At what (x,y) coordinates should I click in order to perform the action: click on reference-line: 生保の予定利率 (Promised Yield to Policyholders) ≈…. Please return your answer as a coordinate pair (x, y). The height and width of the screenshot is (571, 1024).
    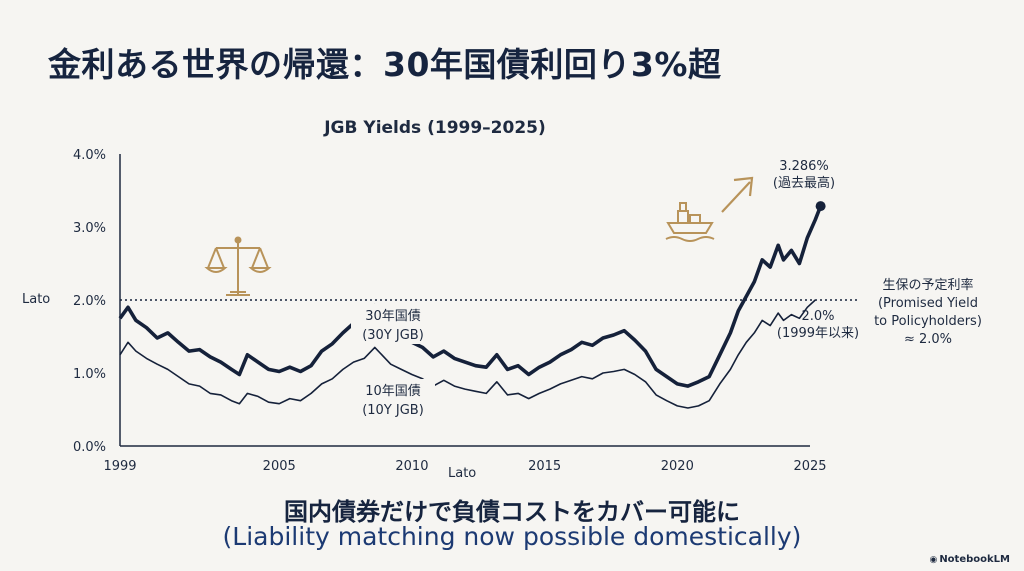
    Looking at the image, I should click on (551, 312).